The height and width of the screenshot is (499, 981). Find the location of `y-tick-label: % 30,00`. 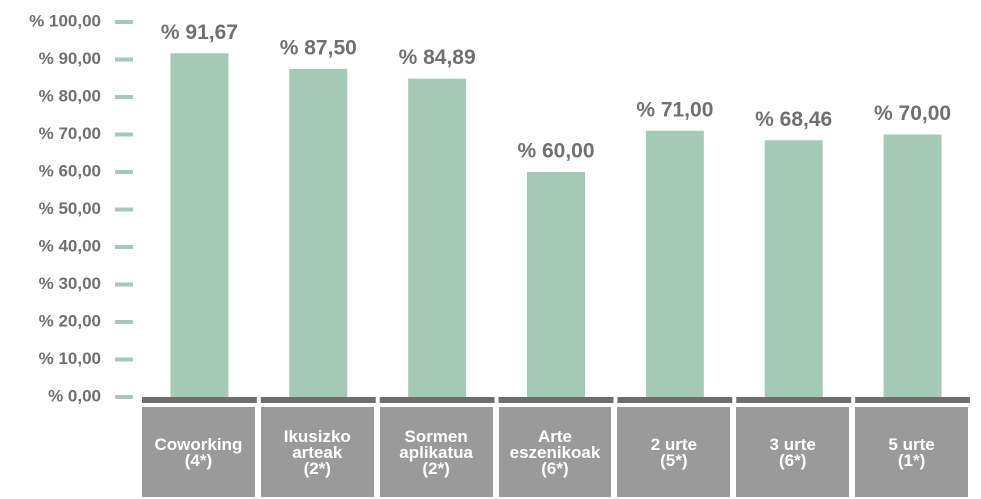

y-tick-label: % 30,00 is located at coordinates (70, 283).